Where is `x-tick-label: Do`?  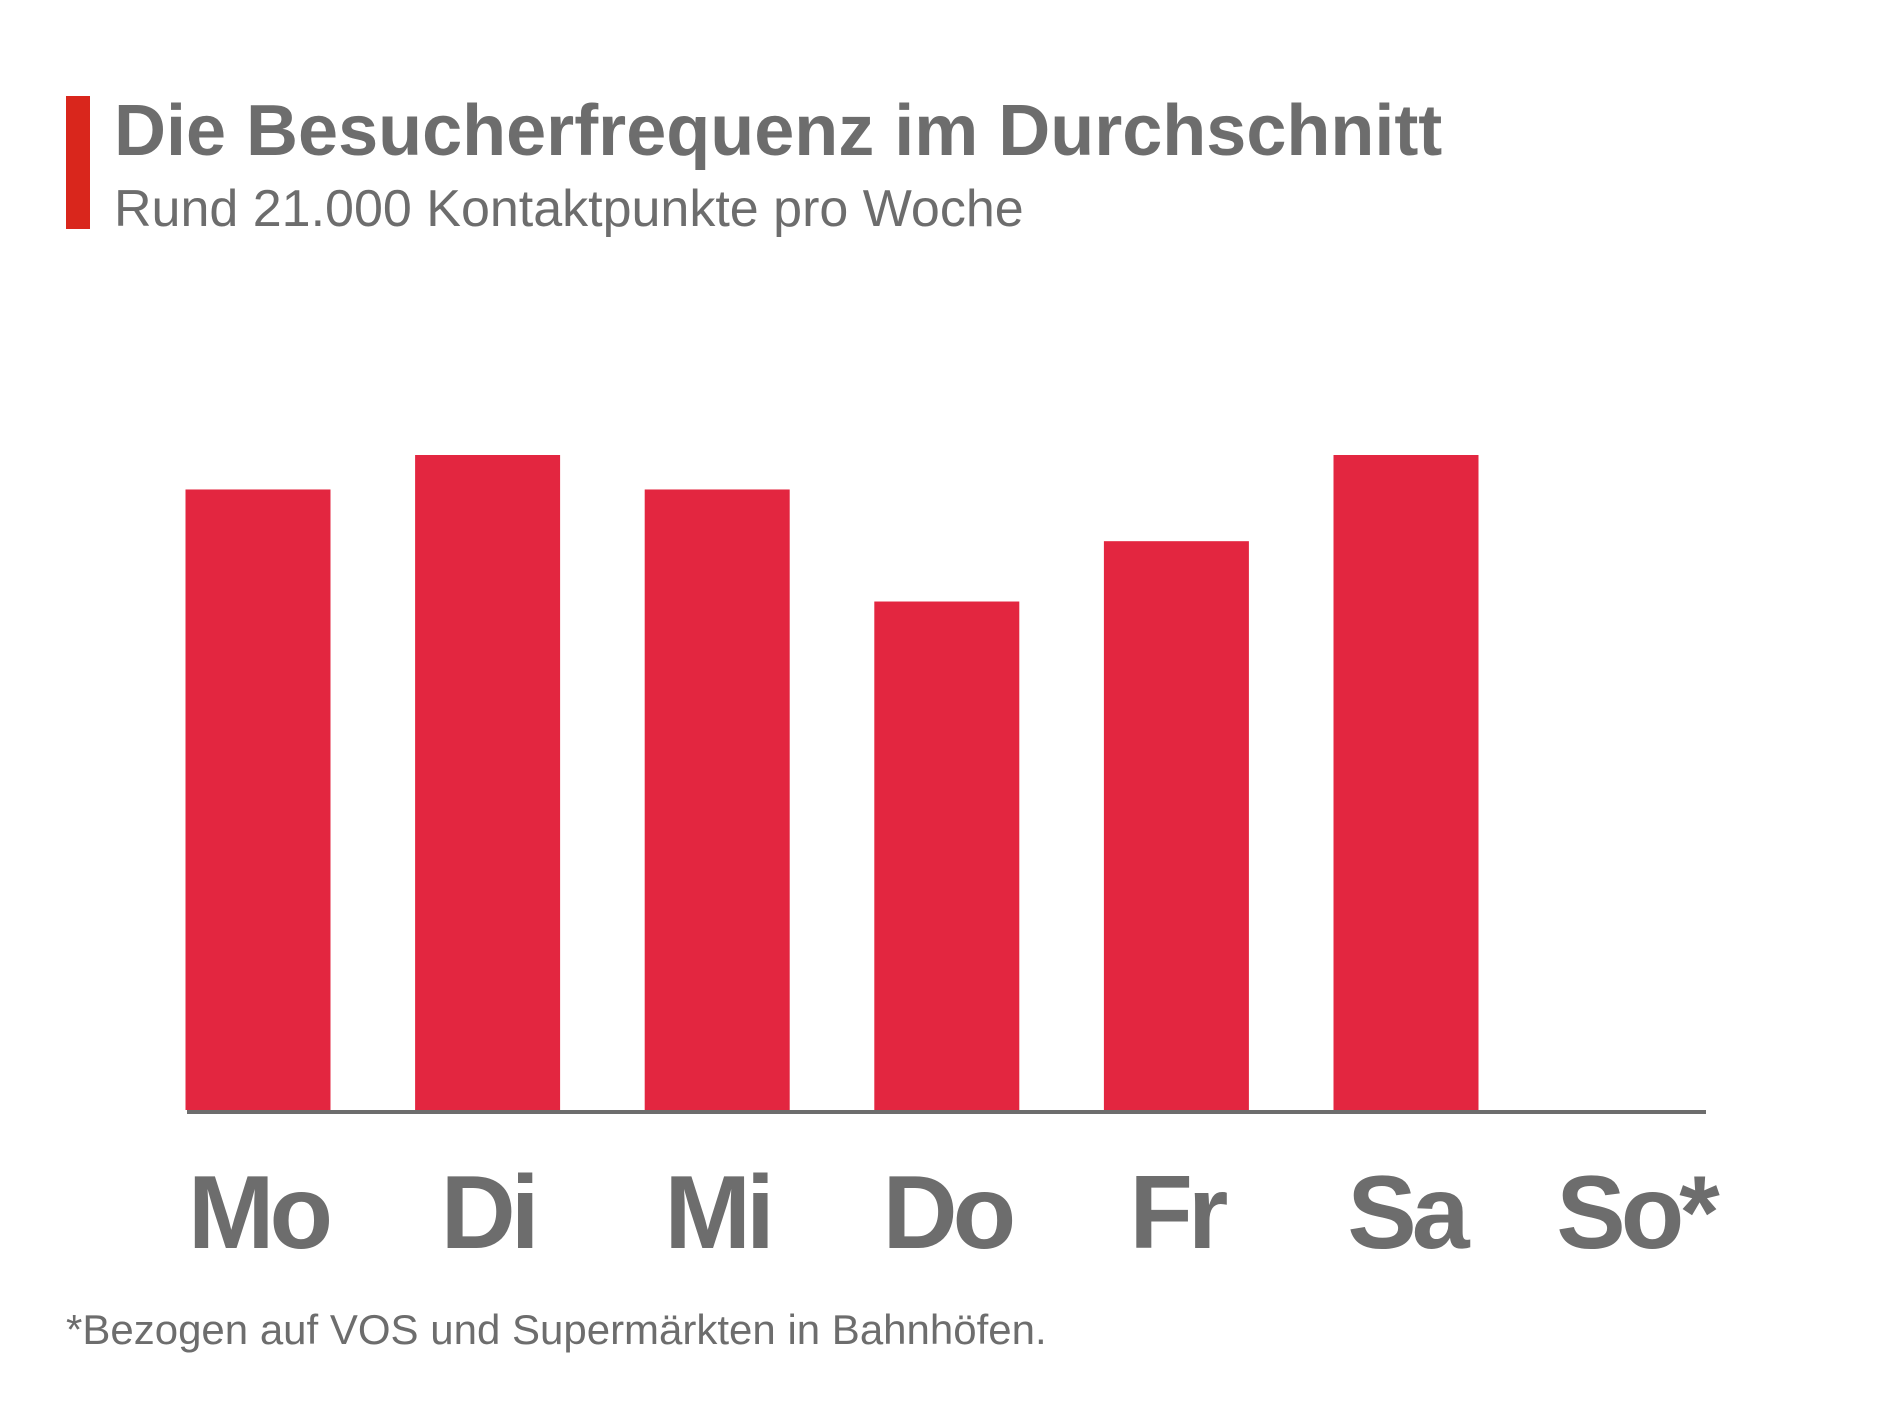
x-tick-label: Do is located at coordinates (947, 1213).